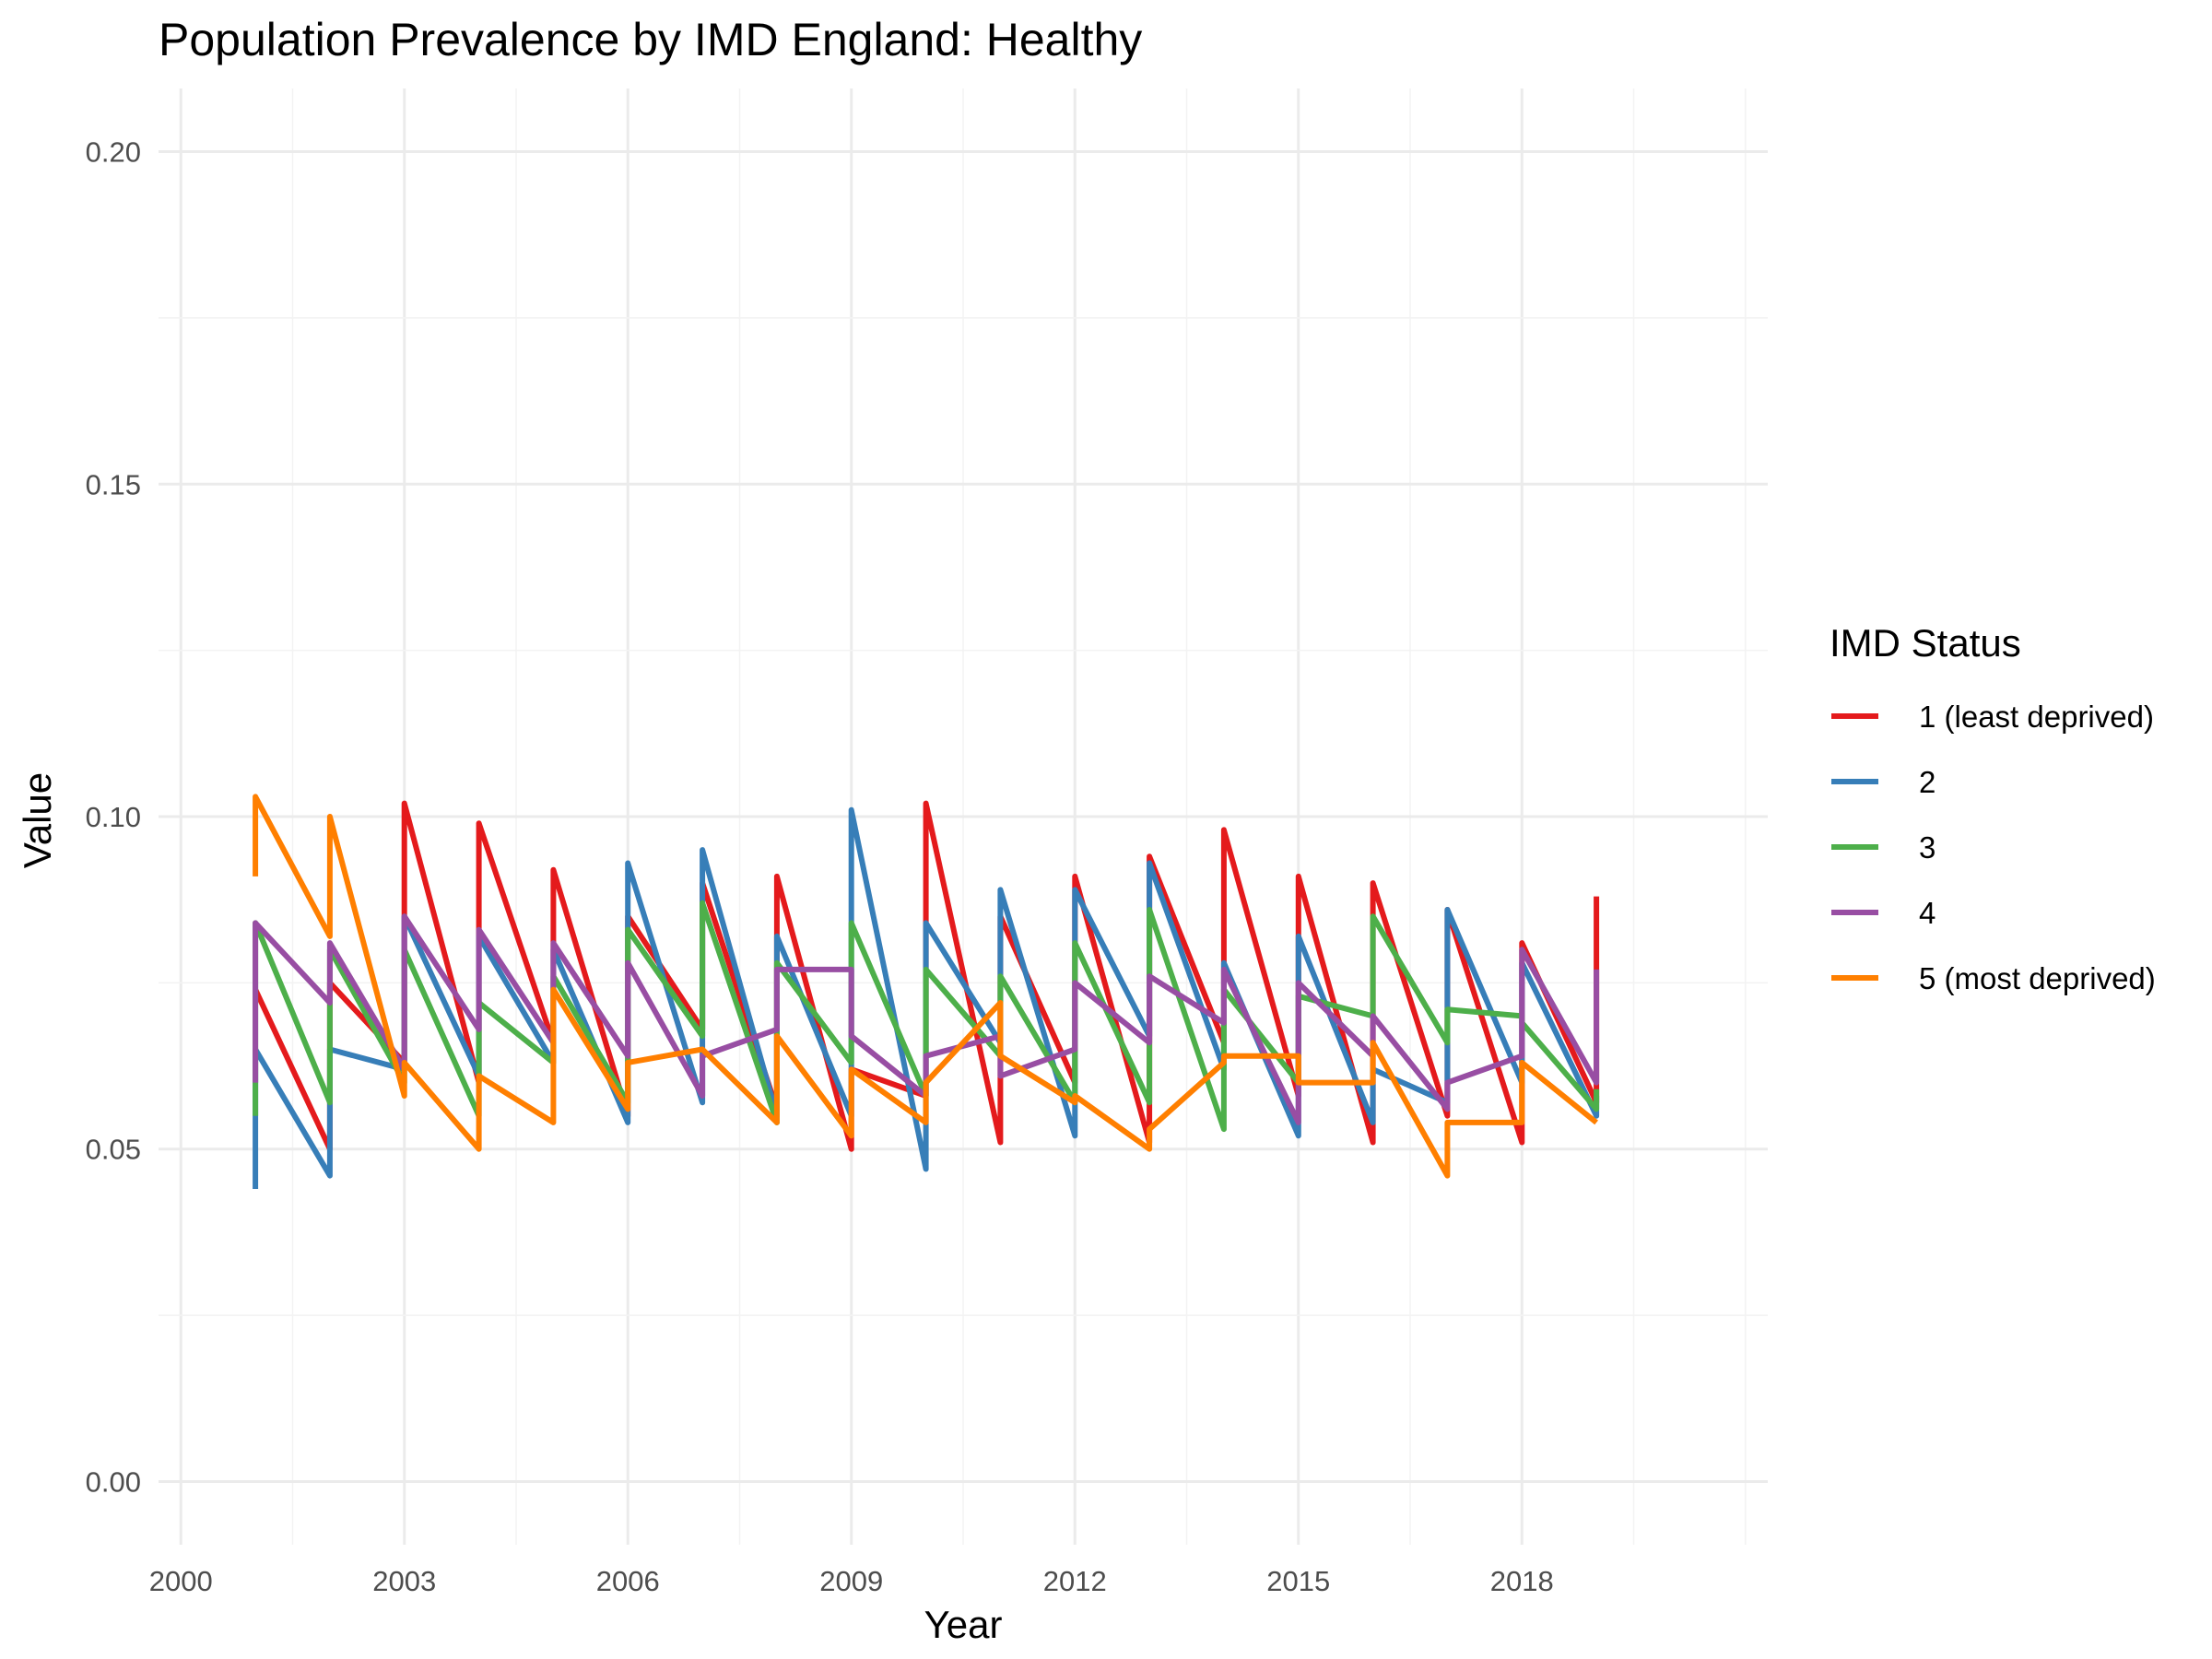 This screenshot has height=1659, width=2212. What do you see at coordinates (1075, 1581) in the screenshot?
I see `x-tick-label: 2012` at bounding box center [1075, 1581].